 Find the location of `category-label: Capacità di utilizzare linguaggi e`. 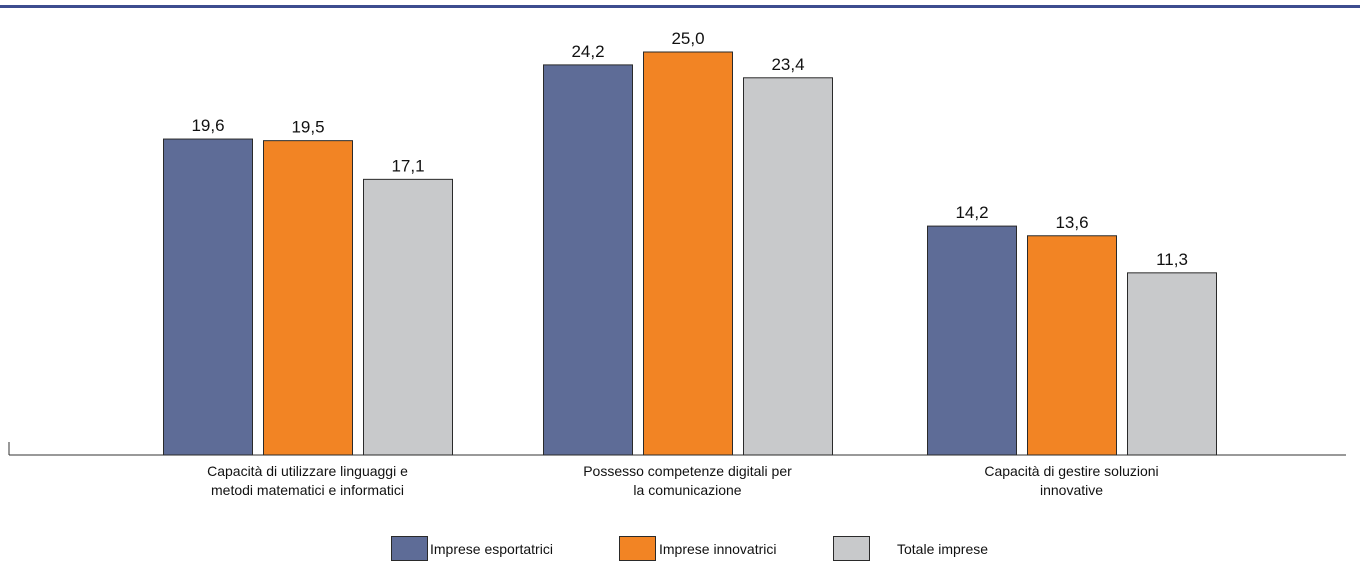

category-label: Capacità di utilizzare linguaggi e is located at coordinates (307, 471).